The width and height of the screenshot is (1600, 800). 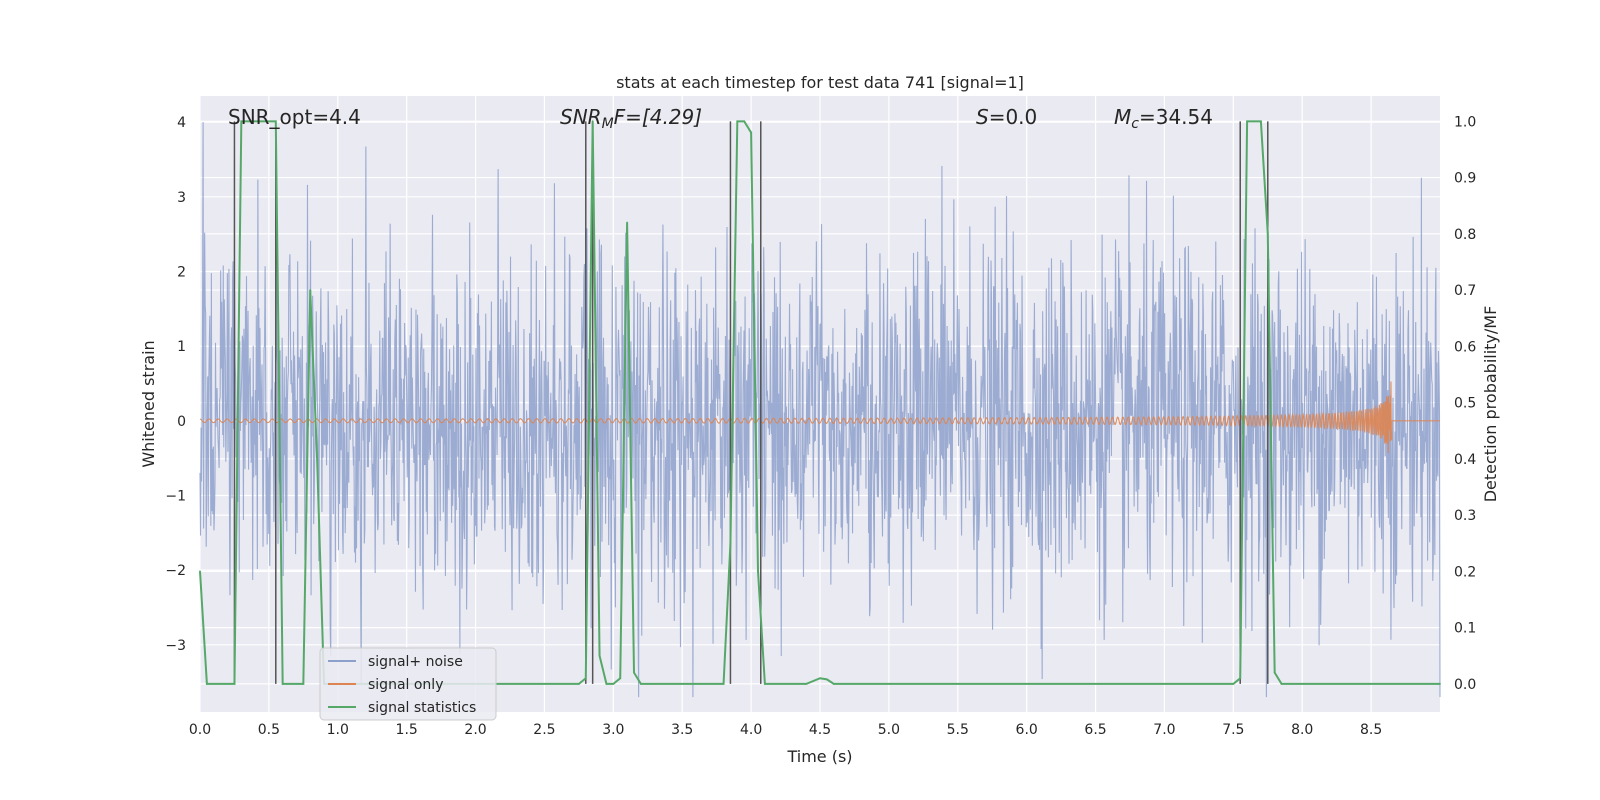 I want to click on y2-tick-label: 0.3, so click(x=1465, y=516).